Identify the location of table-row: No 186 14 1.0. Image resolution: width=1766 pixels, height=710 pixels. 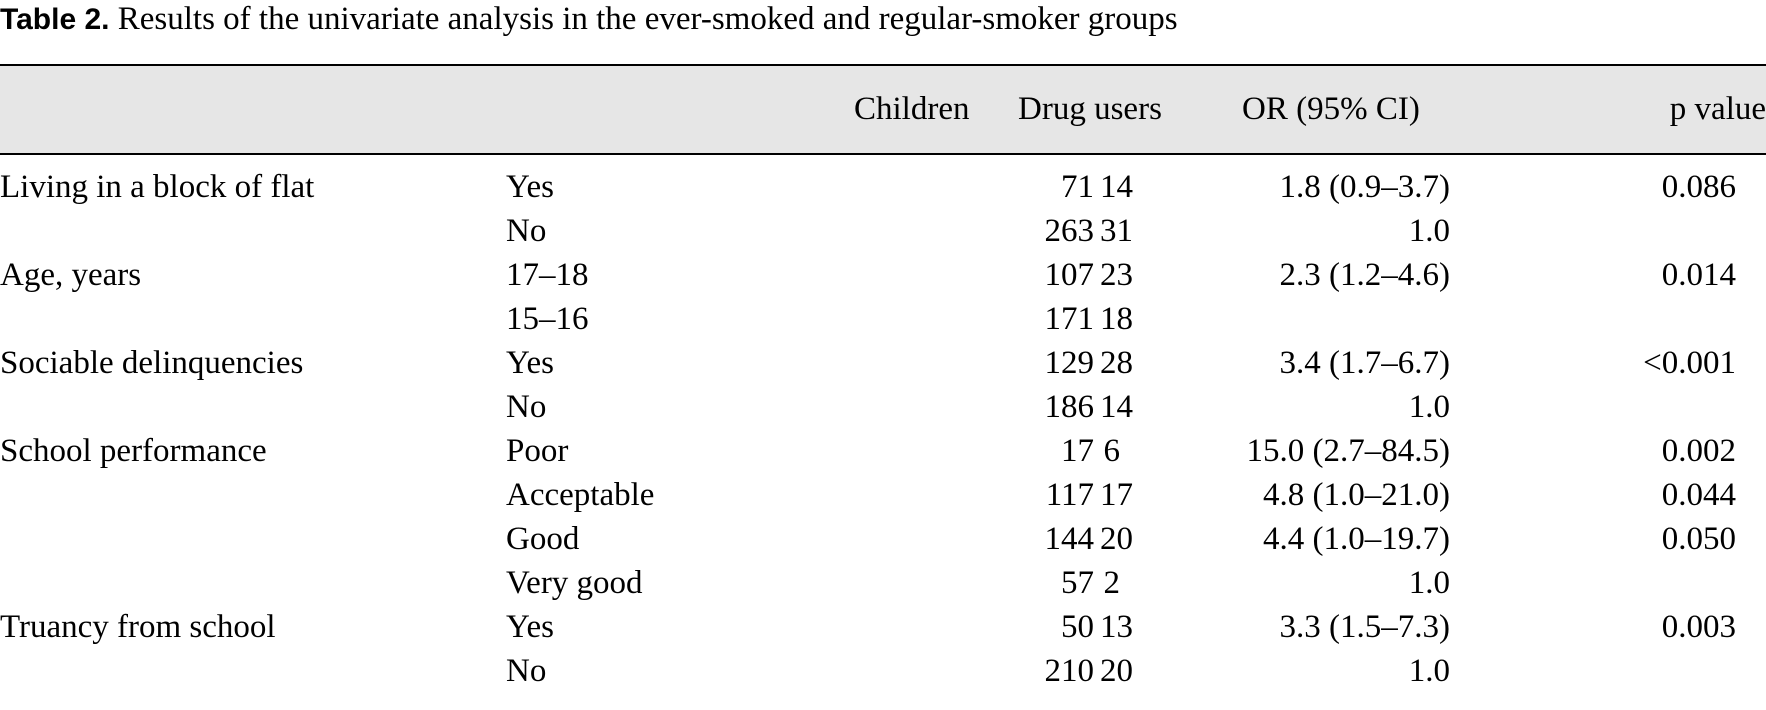
(883, 407).